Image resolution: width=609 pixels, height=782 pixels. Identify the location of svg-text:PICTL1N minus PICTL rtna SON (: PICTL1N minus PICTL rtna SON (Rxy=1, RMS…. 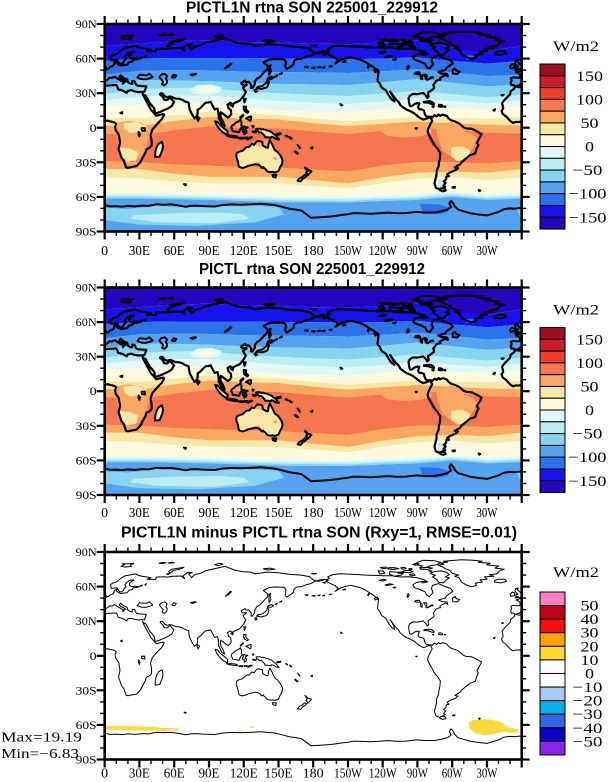
(319, 532).